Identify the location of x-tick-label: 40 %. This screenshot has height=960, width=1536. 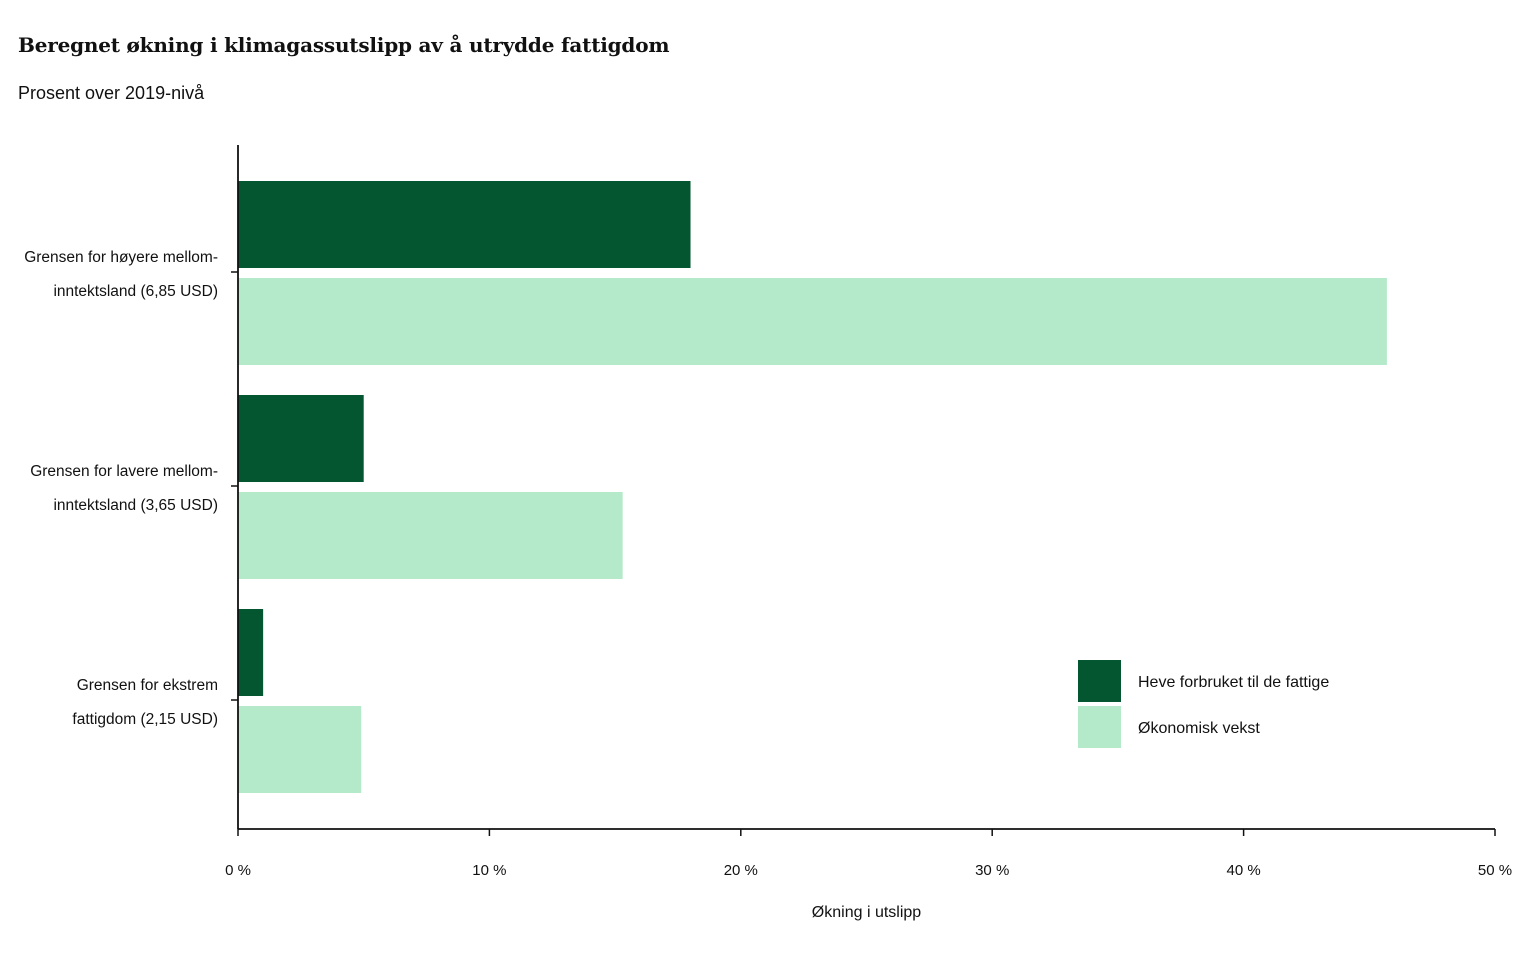
(1243, 870).